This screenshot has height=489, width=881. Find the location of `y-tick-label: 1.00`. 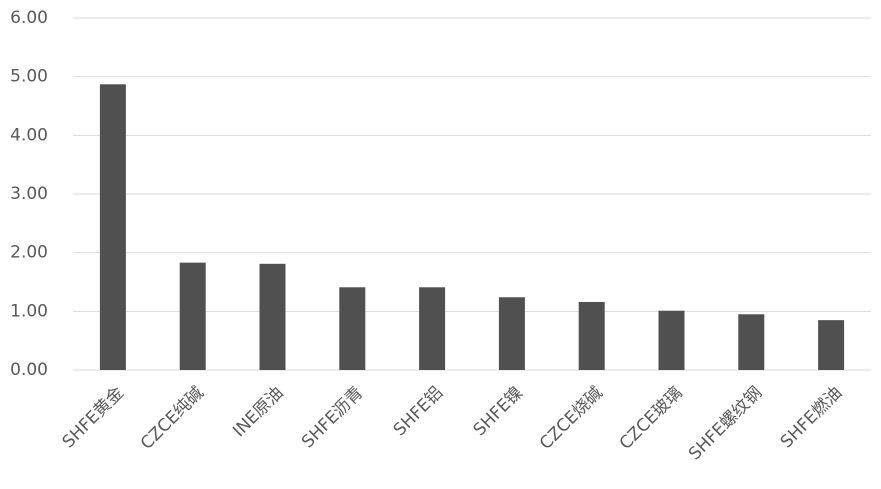

y-tick-label: 1.00 is located at coordinates (29, 311).